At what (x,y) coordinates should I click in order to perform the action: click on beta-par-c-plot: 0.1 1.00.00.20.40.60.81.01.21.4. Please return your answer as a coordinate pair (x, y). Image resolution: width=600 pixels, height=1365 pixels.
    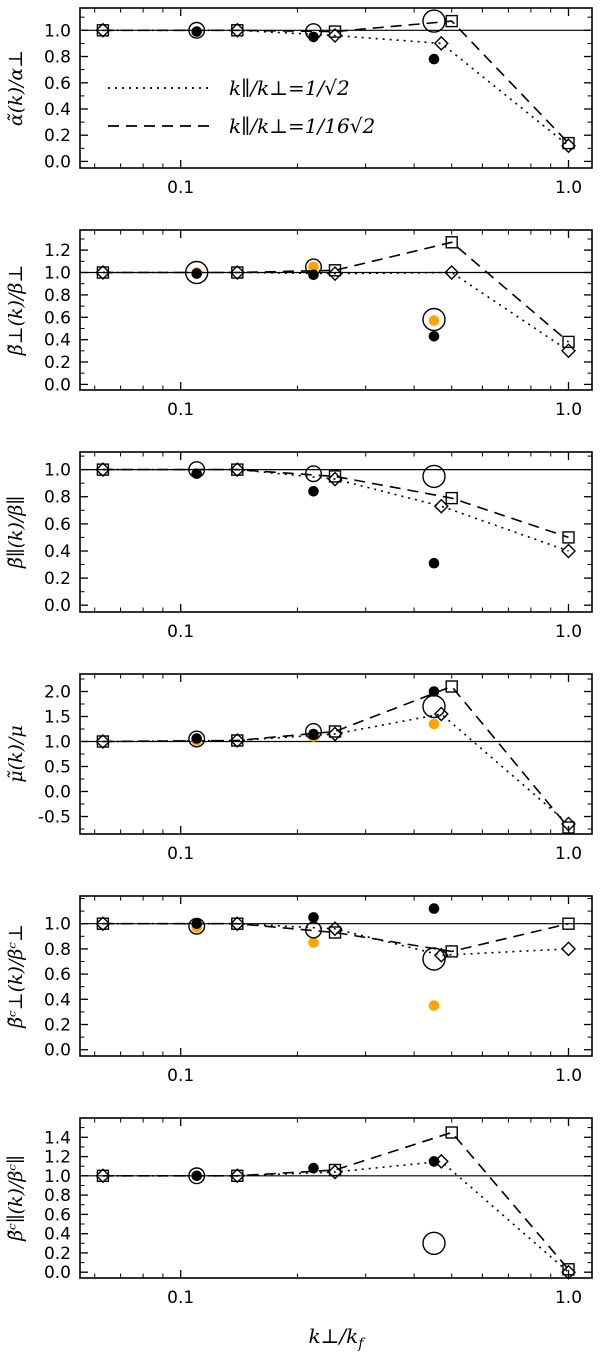
    Looking at the image, I should click on (318, 1212).